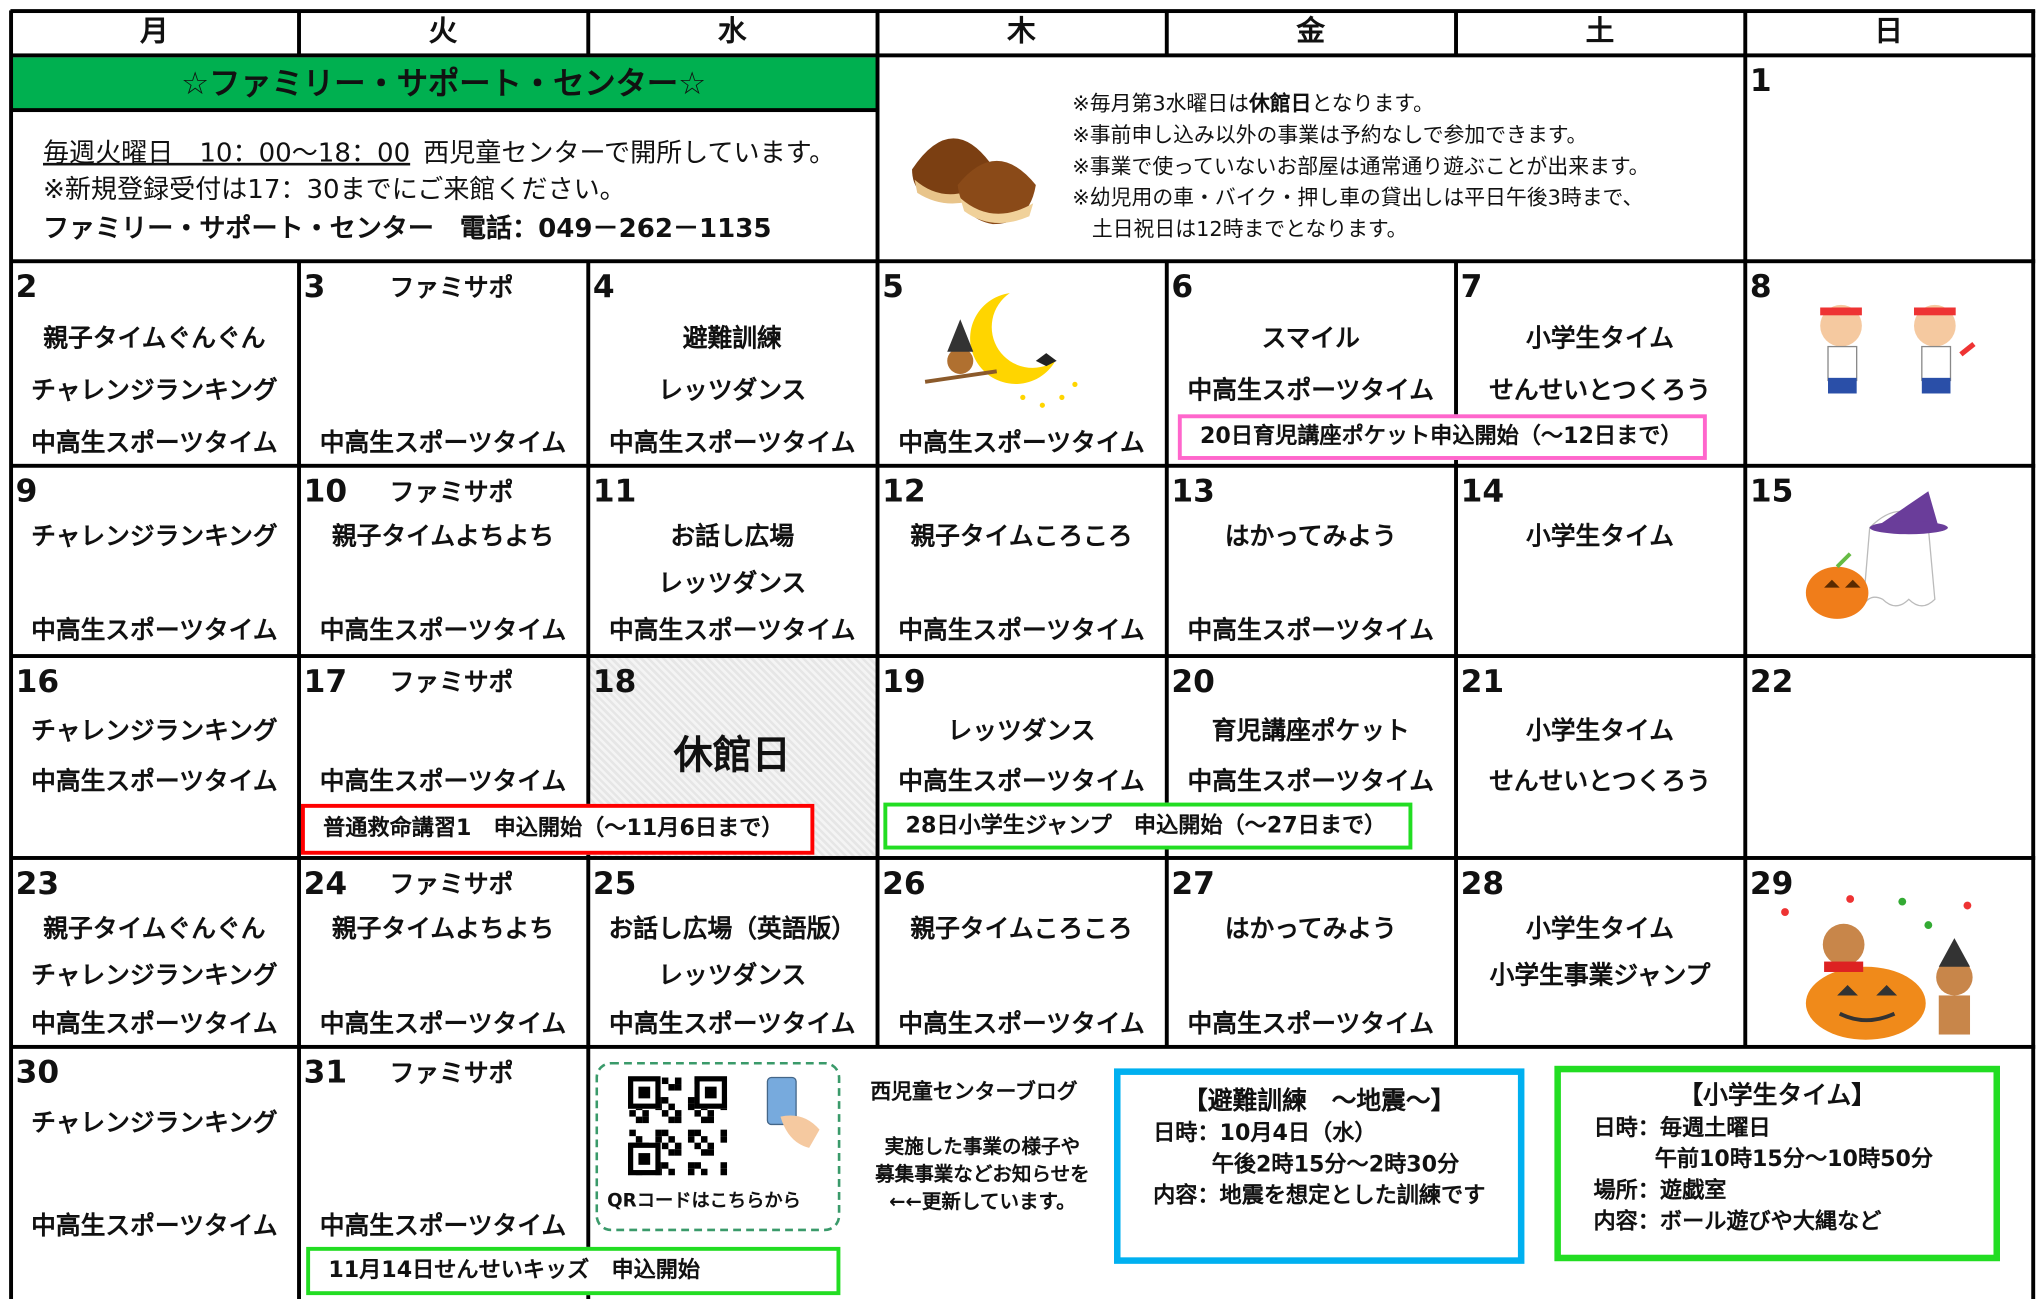 The width and height of the screenshot is (2043, 1299). I want to click on moon, so click(1001, 350).